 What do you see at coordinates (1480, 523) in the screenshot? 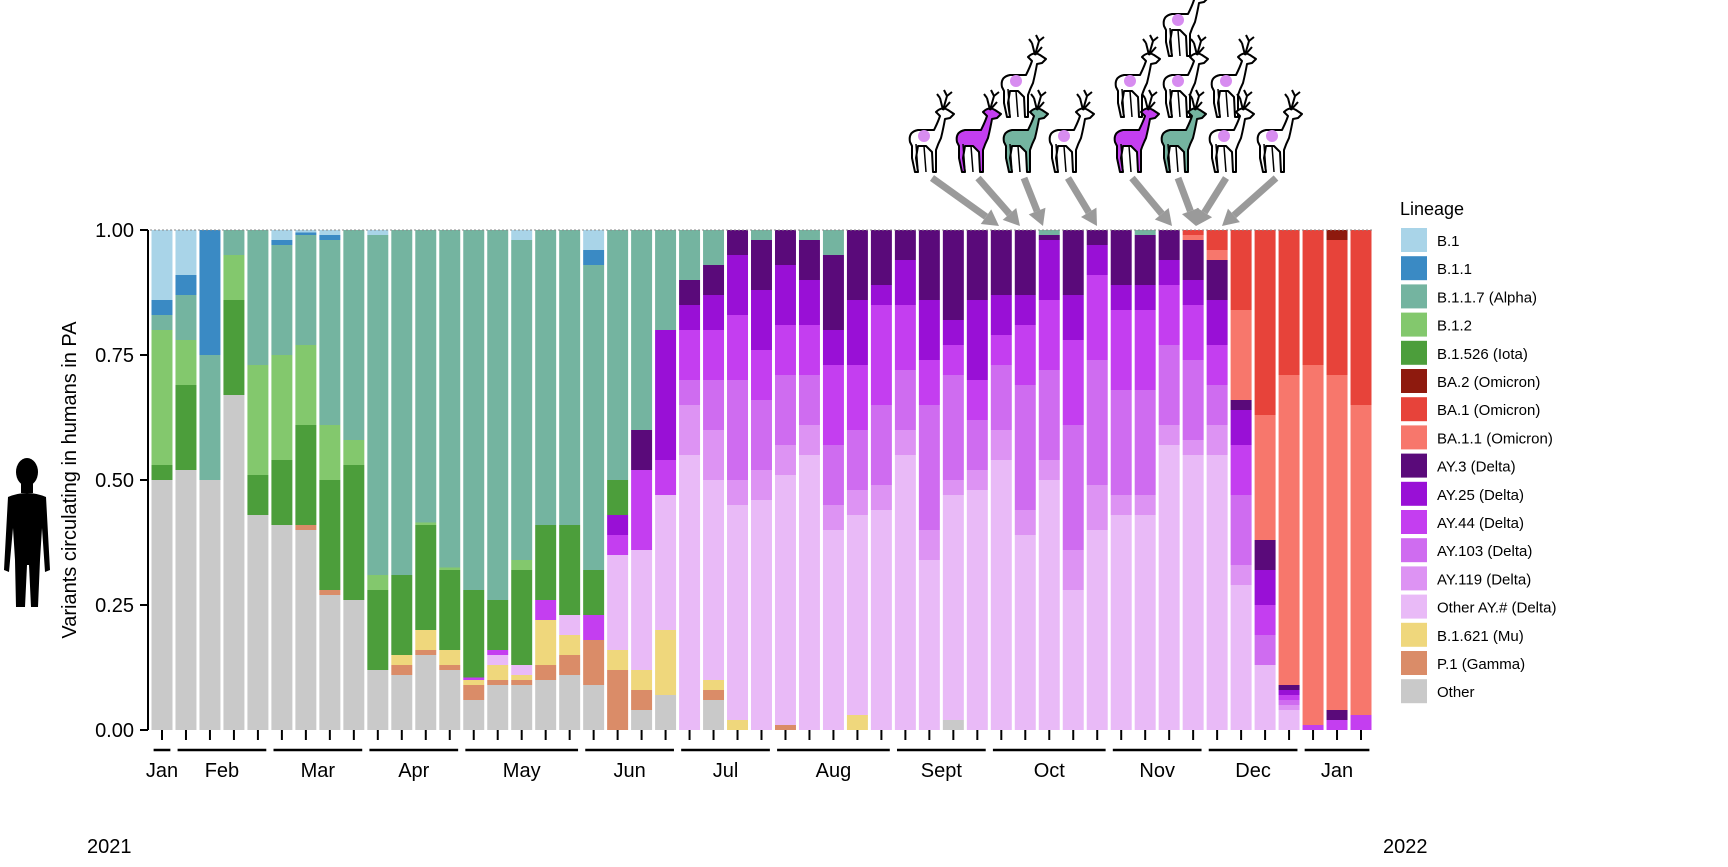
I see `legend-label: AY.44 (Delta)` at bounding box center [1480, 523].